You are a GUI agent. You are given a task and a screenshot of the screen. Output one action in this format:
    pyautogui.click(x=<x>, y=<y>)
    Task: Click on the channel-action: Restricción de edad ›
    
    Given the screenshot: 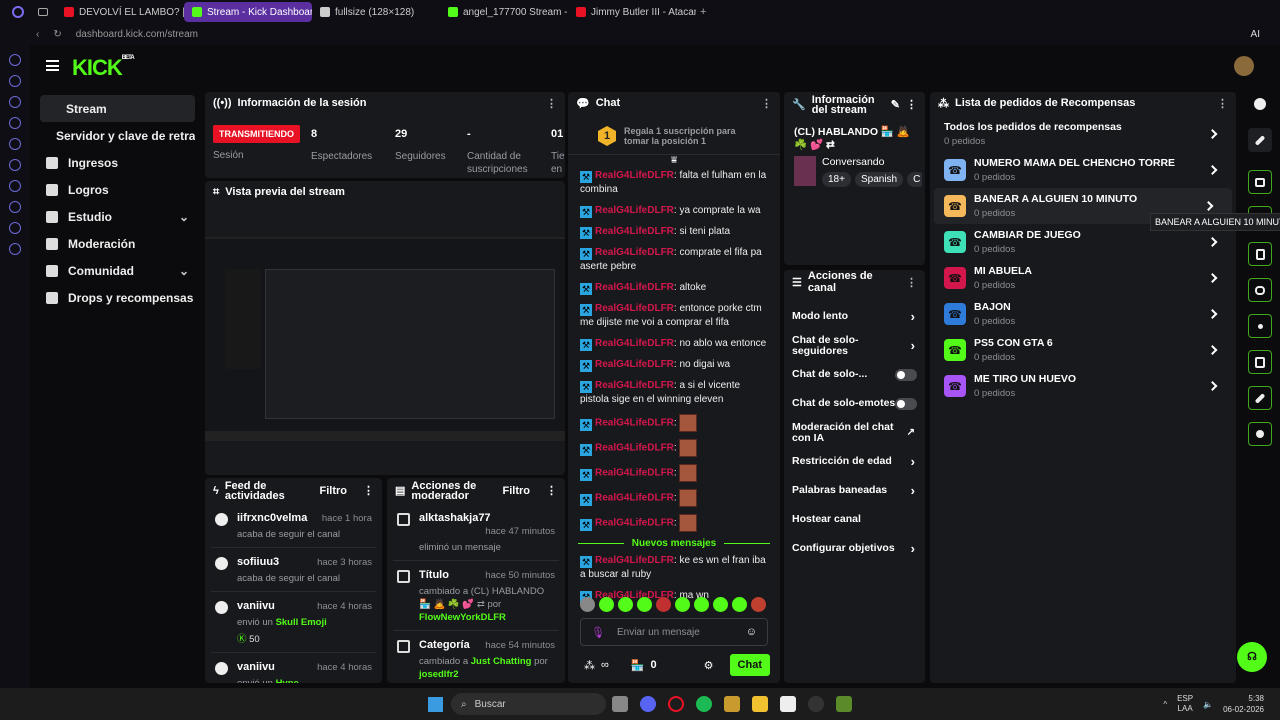 What is the action you would take?
    pyautogui.click(x=854, y=461)
    